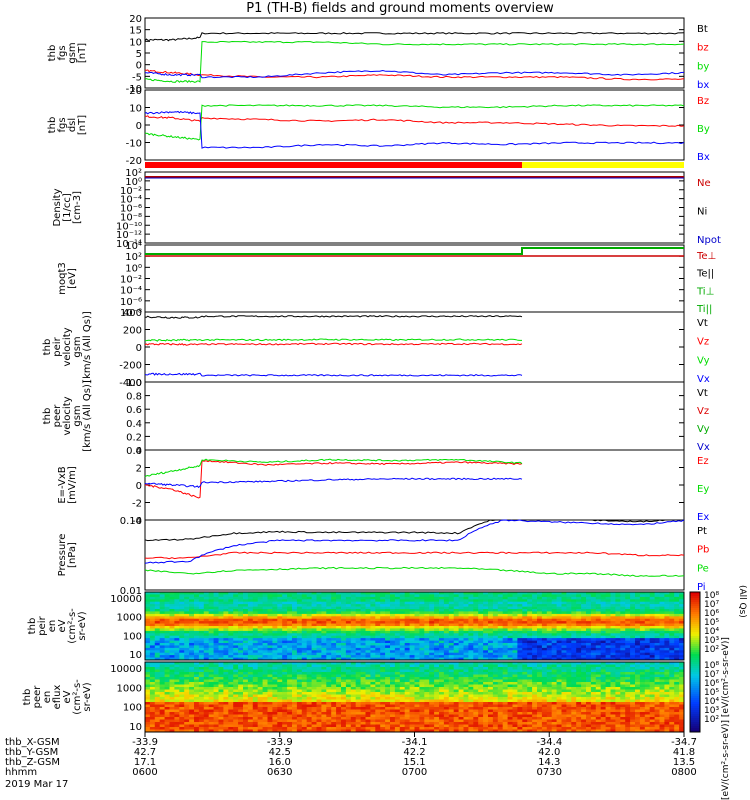 The width and height of the screenshot is (750, 800). I want to click on legend-entry: Npot, so click(709, 240).